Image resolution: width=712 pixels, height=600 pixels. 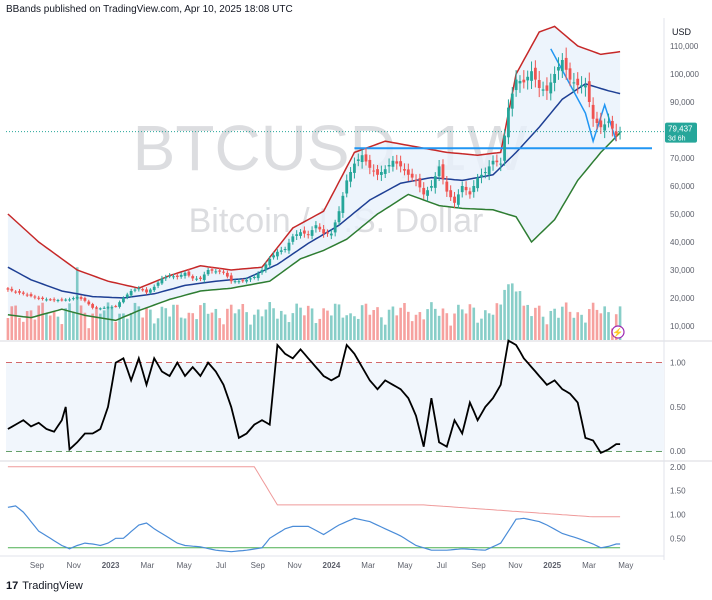 What do you see at coordinates (148, 565) in the screenshot?
I see `time-tick: Mar` at bounding box center [148, 565].